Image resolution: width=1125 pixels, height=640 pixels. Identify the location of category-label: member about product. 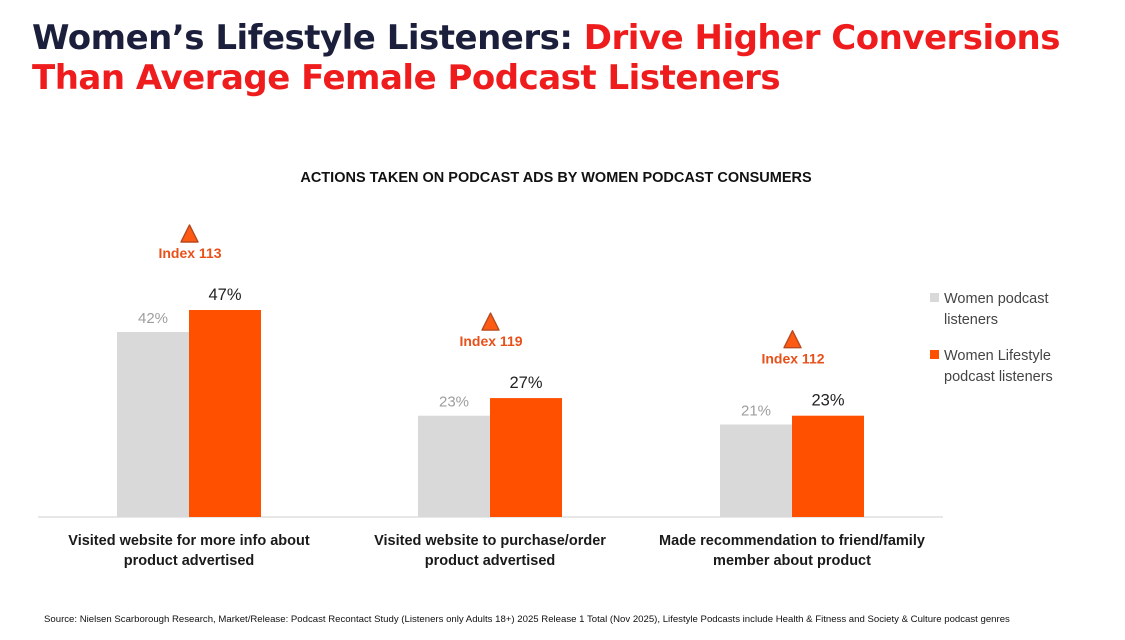
(792, 561).